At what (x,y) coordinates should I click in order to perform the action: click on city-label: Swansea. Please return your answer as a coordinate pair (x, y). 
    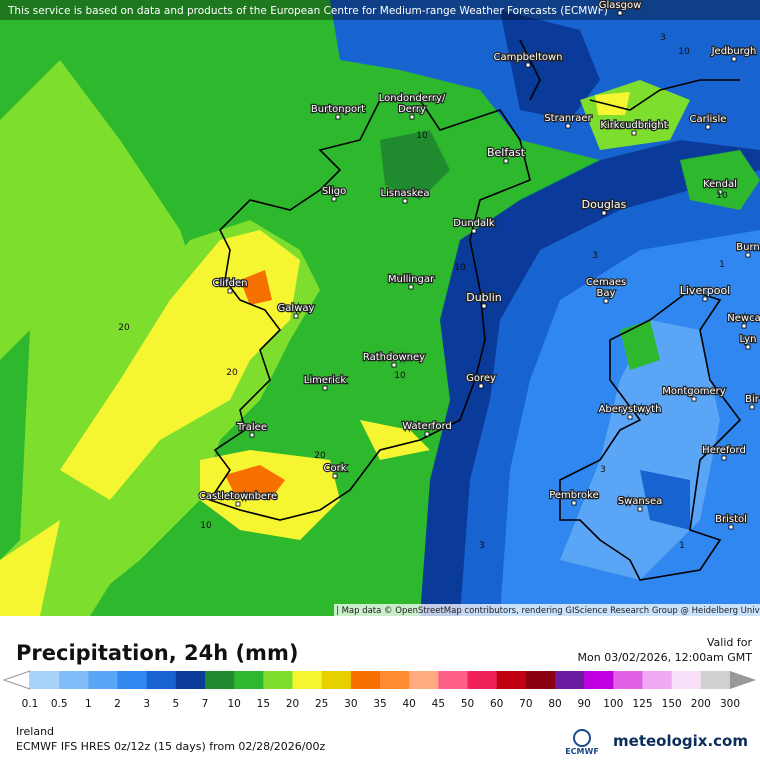
    Looking at the image, I should click on (640, 501).